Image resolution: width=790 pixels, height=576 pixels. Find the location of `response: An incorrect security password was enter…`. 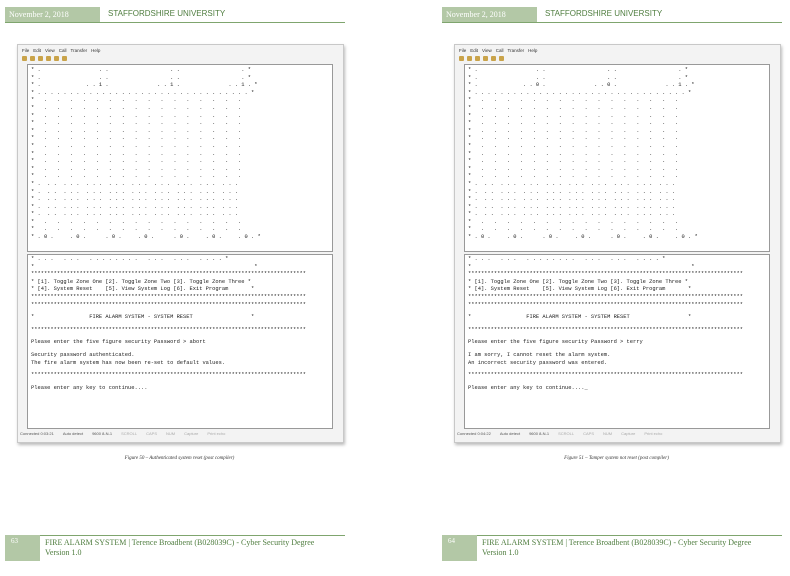

response: An incorrect security password was enter… is located at coordinates (538, 362).